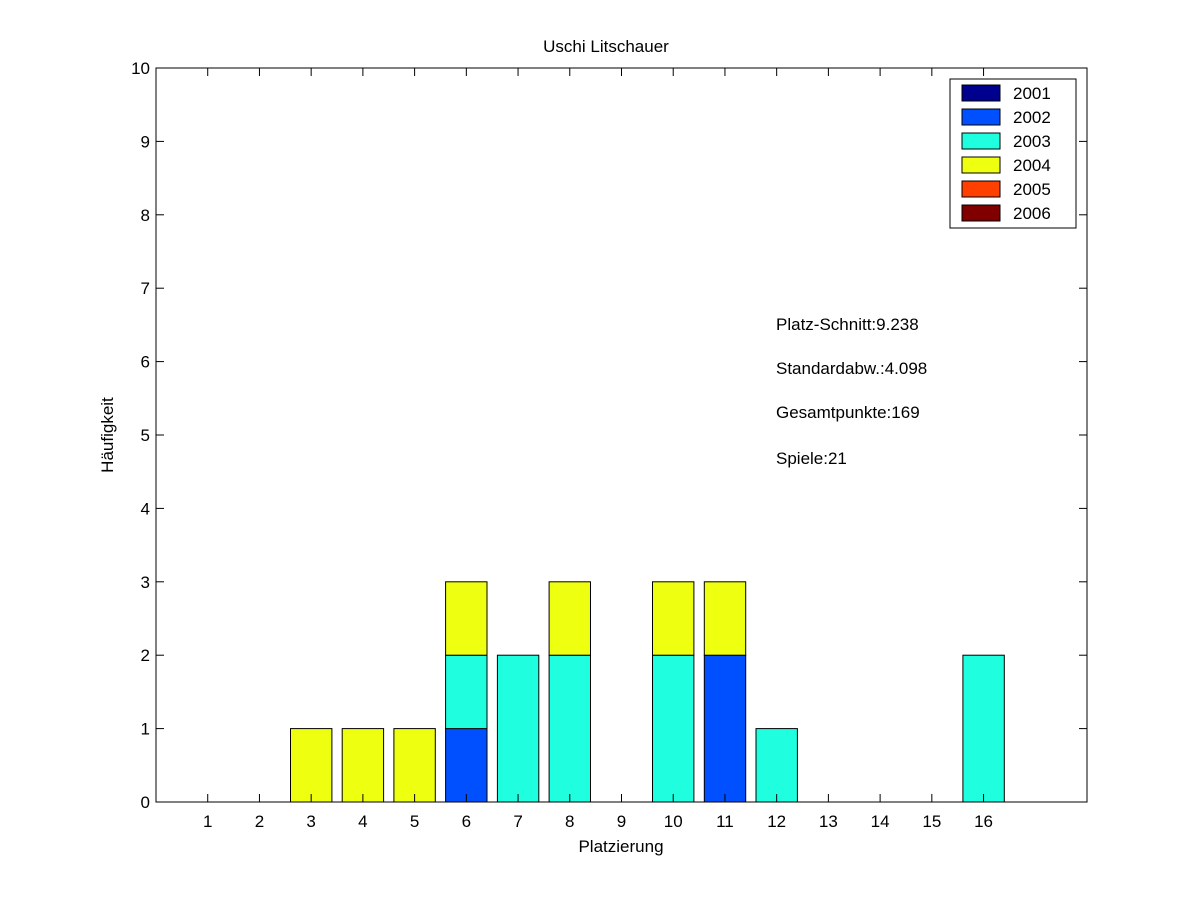 The height and width of the screenshot is (901, 1201). I want to click on x-tick-label-5: 5, so click(414, 821).